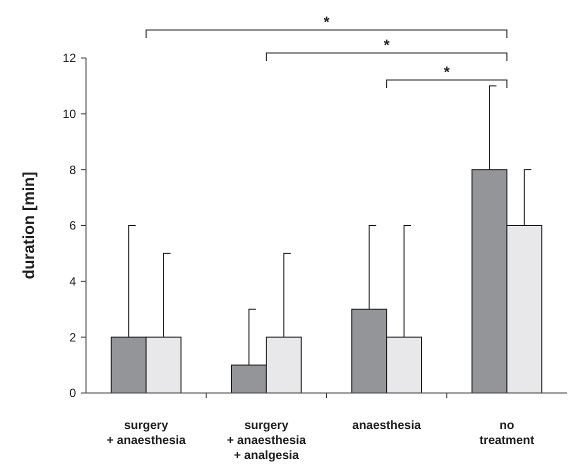 This screenshot has width=571, height=473. Describe the element at coordinates (69, 58) in the screenshot. I see `y-tick-label: 12` at that location.